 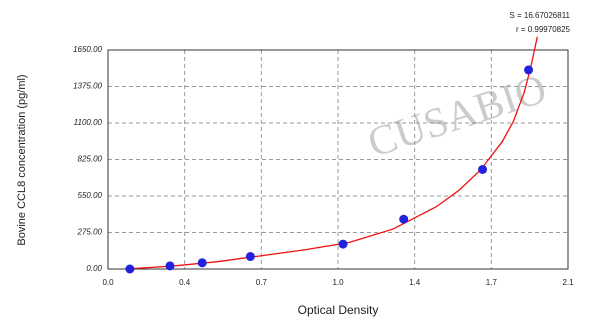 What do you see at coordinates (90, 159) in the screenshot?
I see `y-tick-label: 825.00` at bounding box center [90, 159].